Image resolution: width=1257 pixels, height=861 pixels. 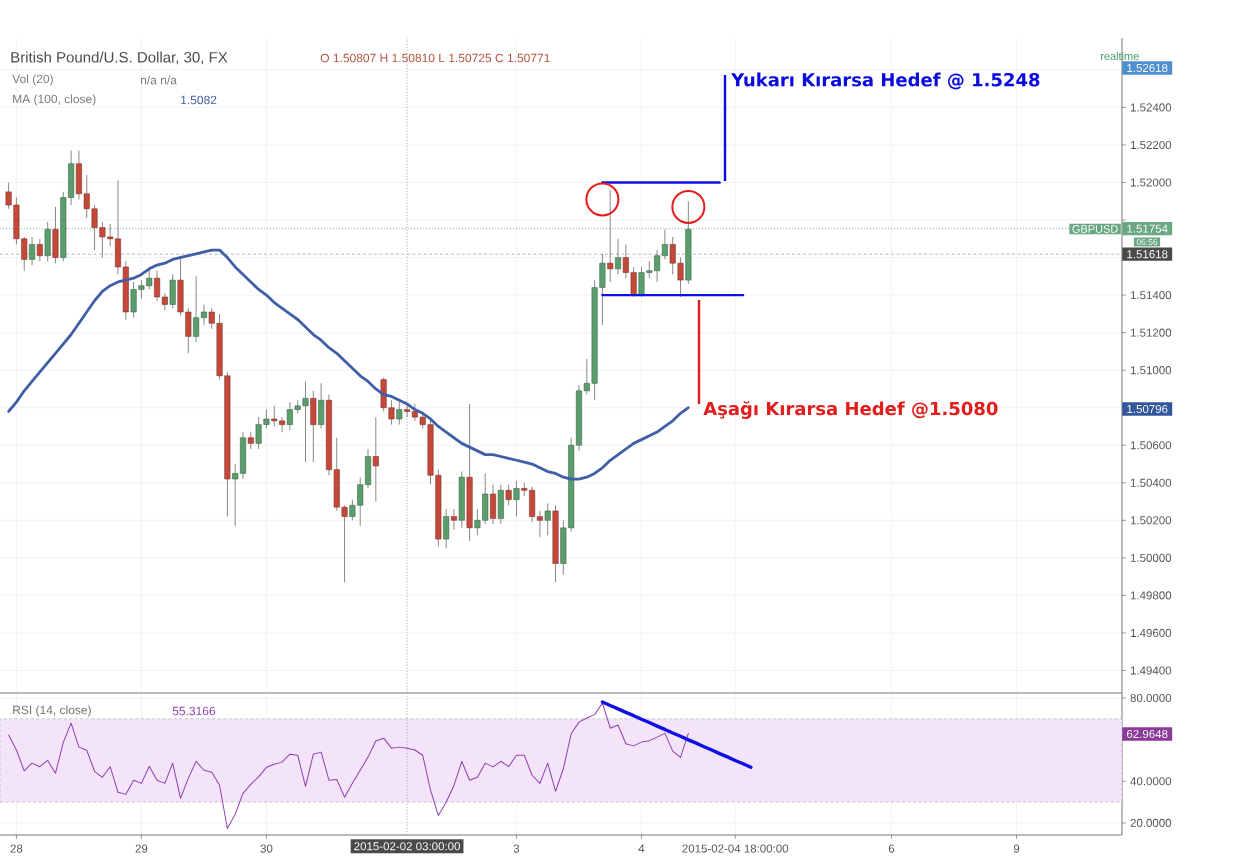 I want to click on y-tick-label: 1.51200, so click(x=1151, y=332).